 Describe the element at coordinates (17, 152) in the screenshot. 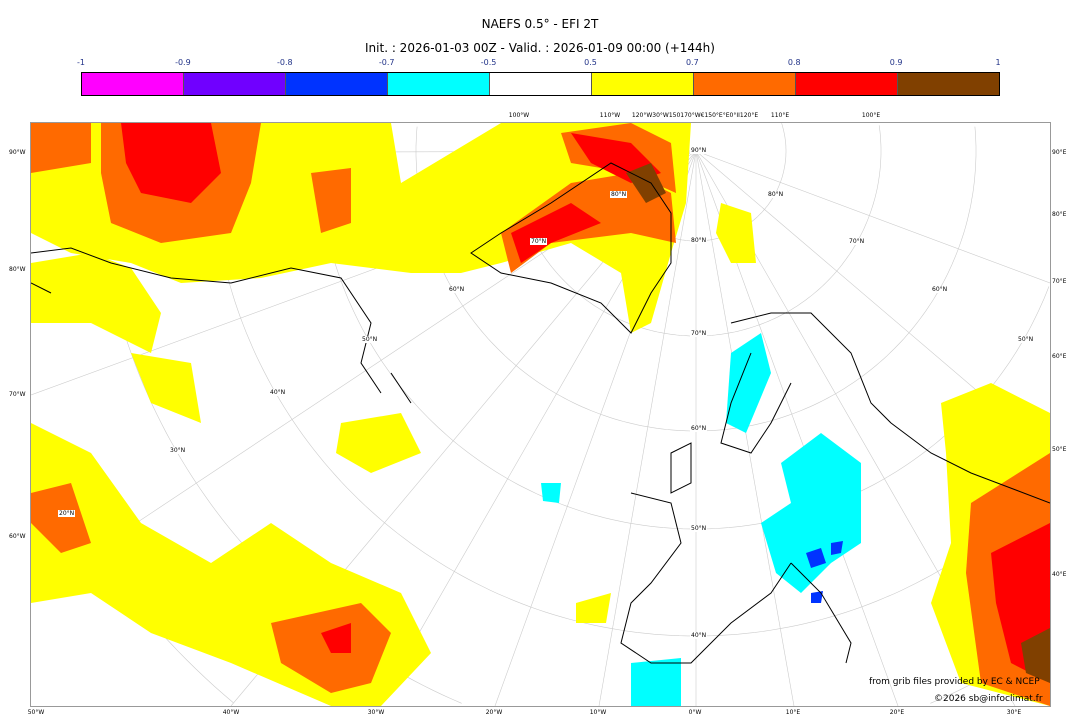

I see `axis-label-left: 90°W` at that location.